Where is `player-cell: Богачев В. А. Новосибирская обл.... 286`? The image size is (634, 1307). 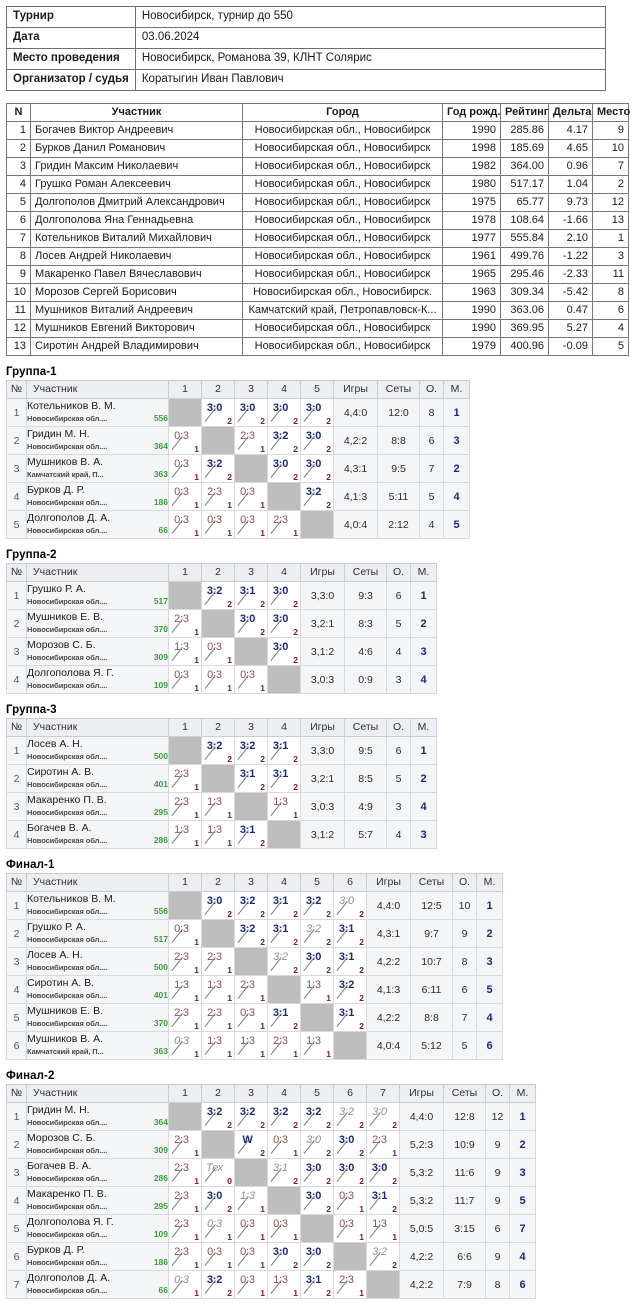 player-cell: Богачев В. А. Новосибирская обл.... 286 is located at coordinates (97, 1172).